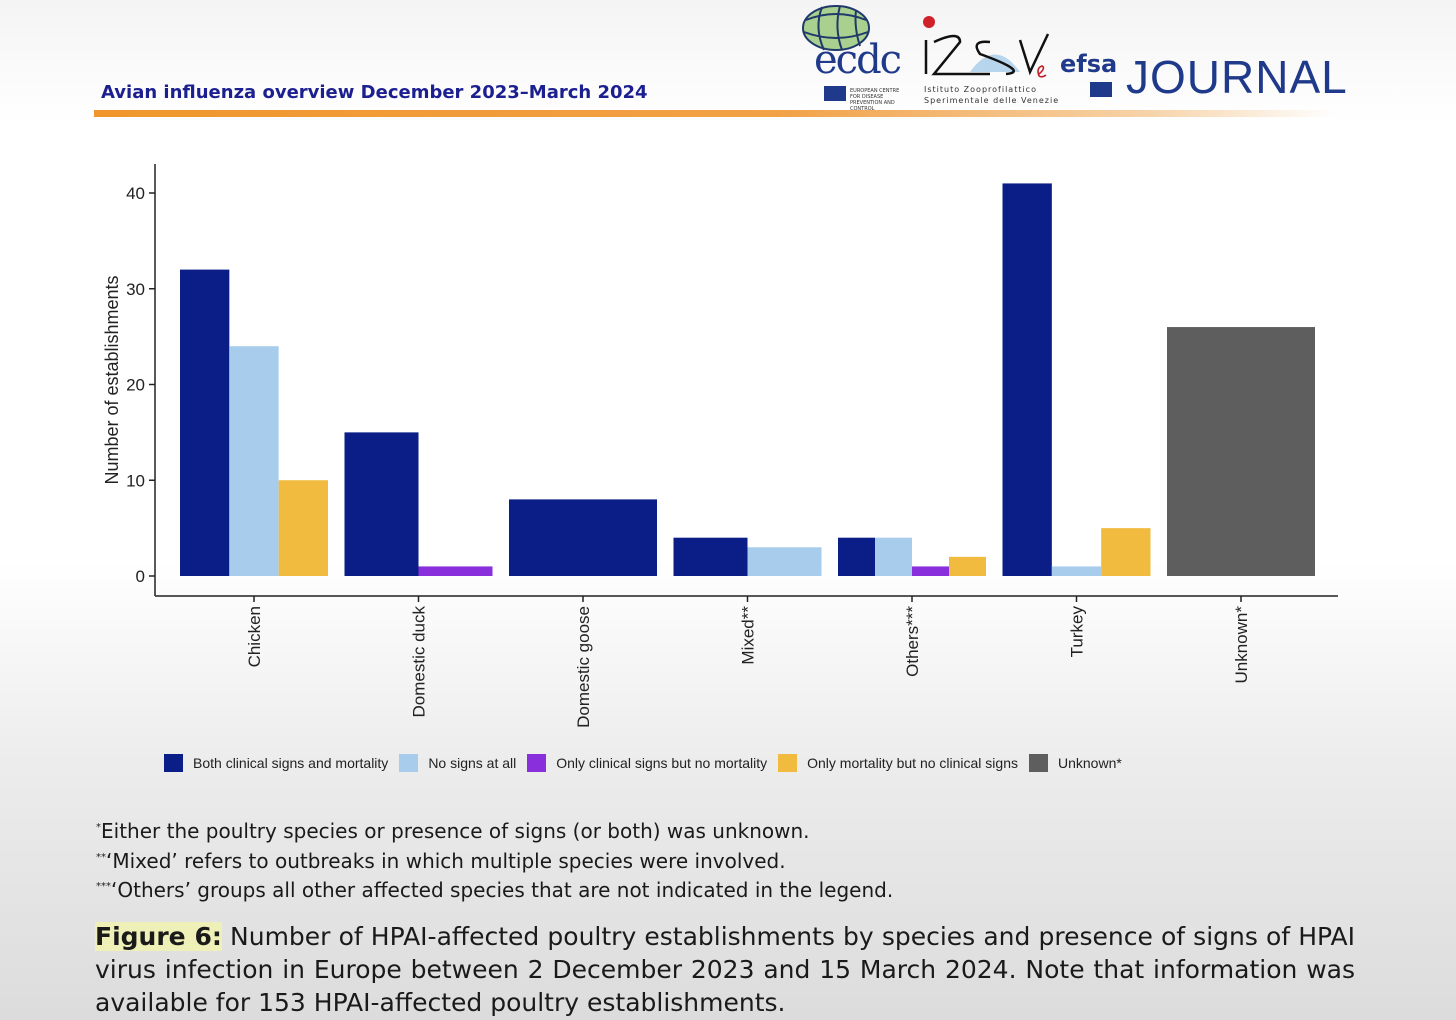 Image resolution: width=1456 pixels, height=1020 pixels. What do you see at coordinates (912, 763) in the screenshot?
I see `legend-label: Only mortality but no clinical signs` at bounding box center [912, 763].